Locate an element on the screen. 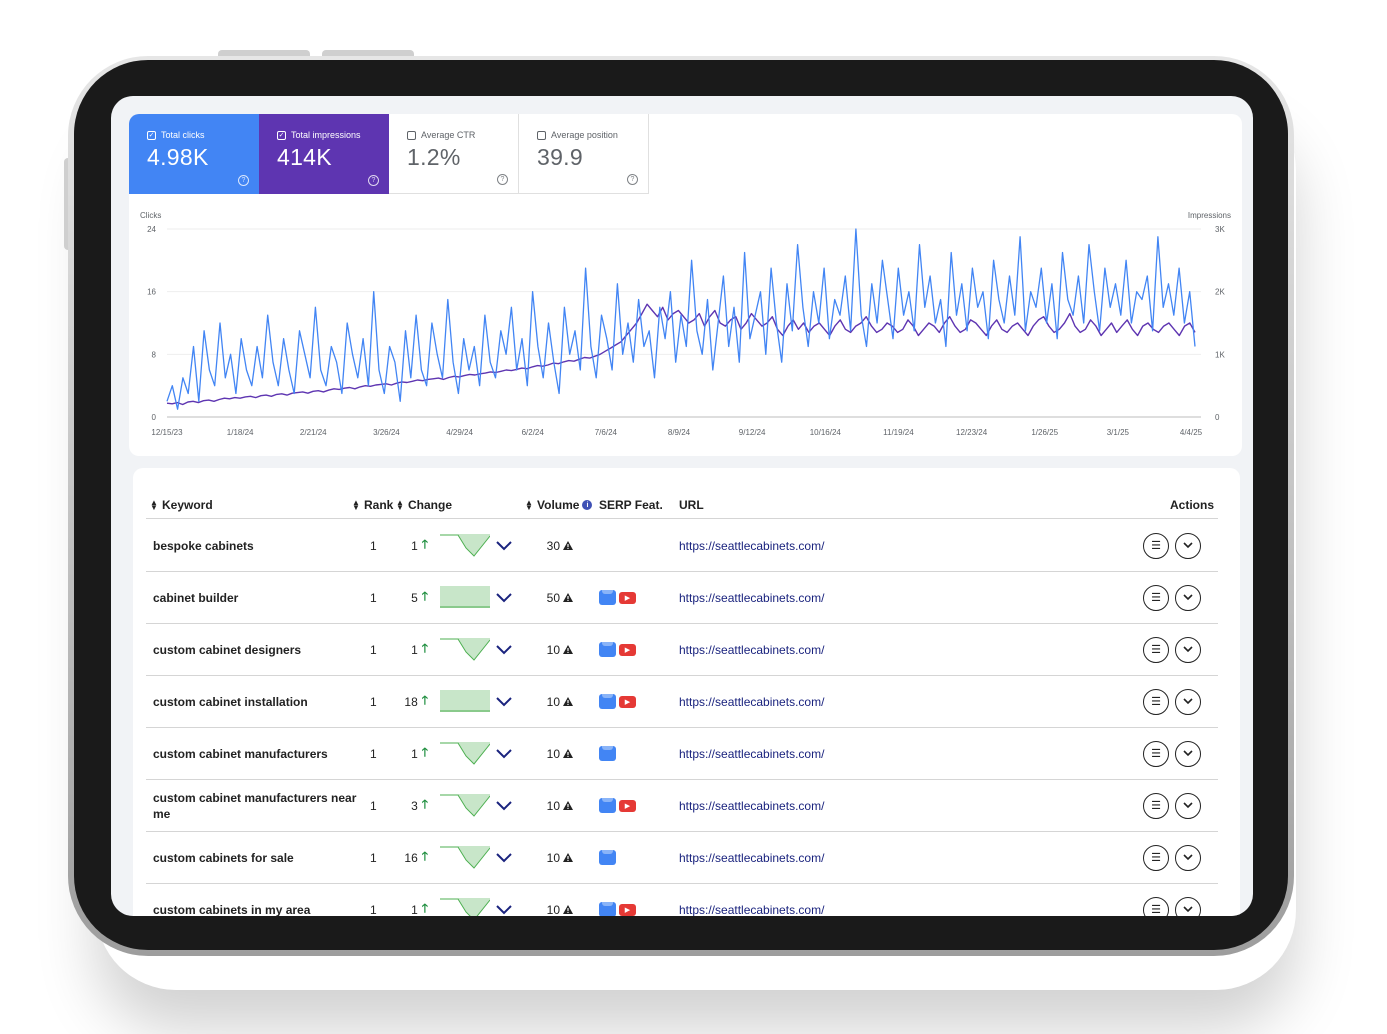 The width and height of the screenshot is (1387, 1034). column-change: ▲ ▼ Change is located at coordinates (424, 505).